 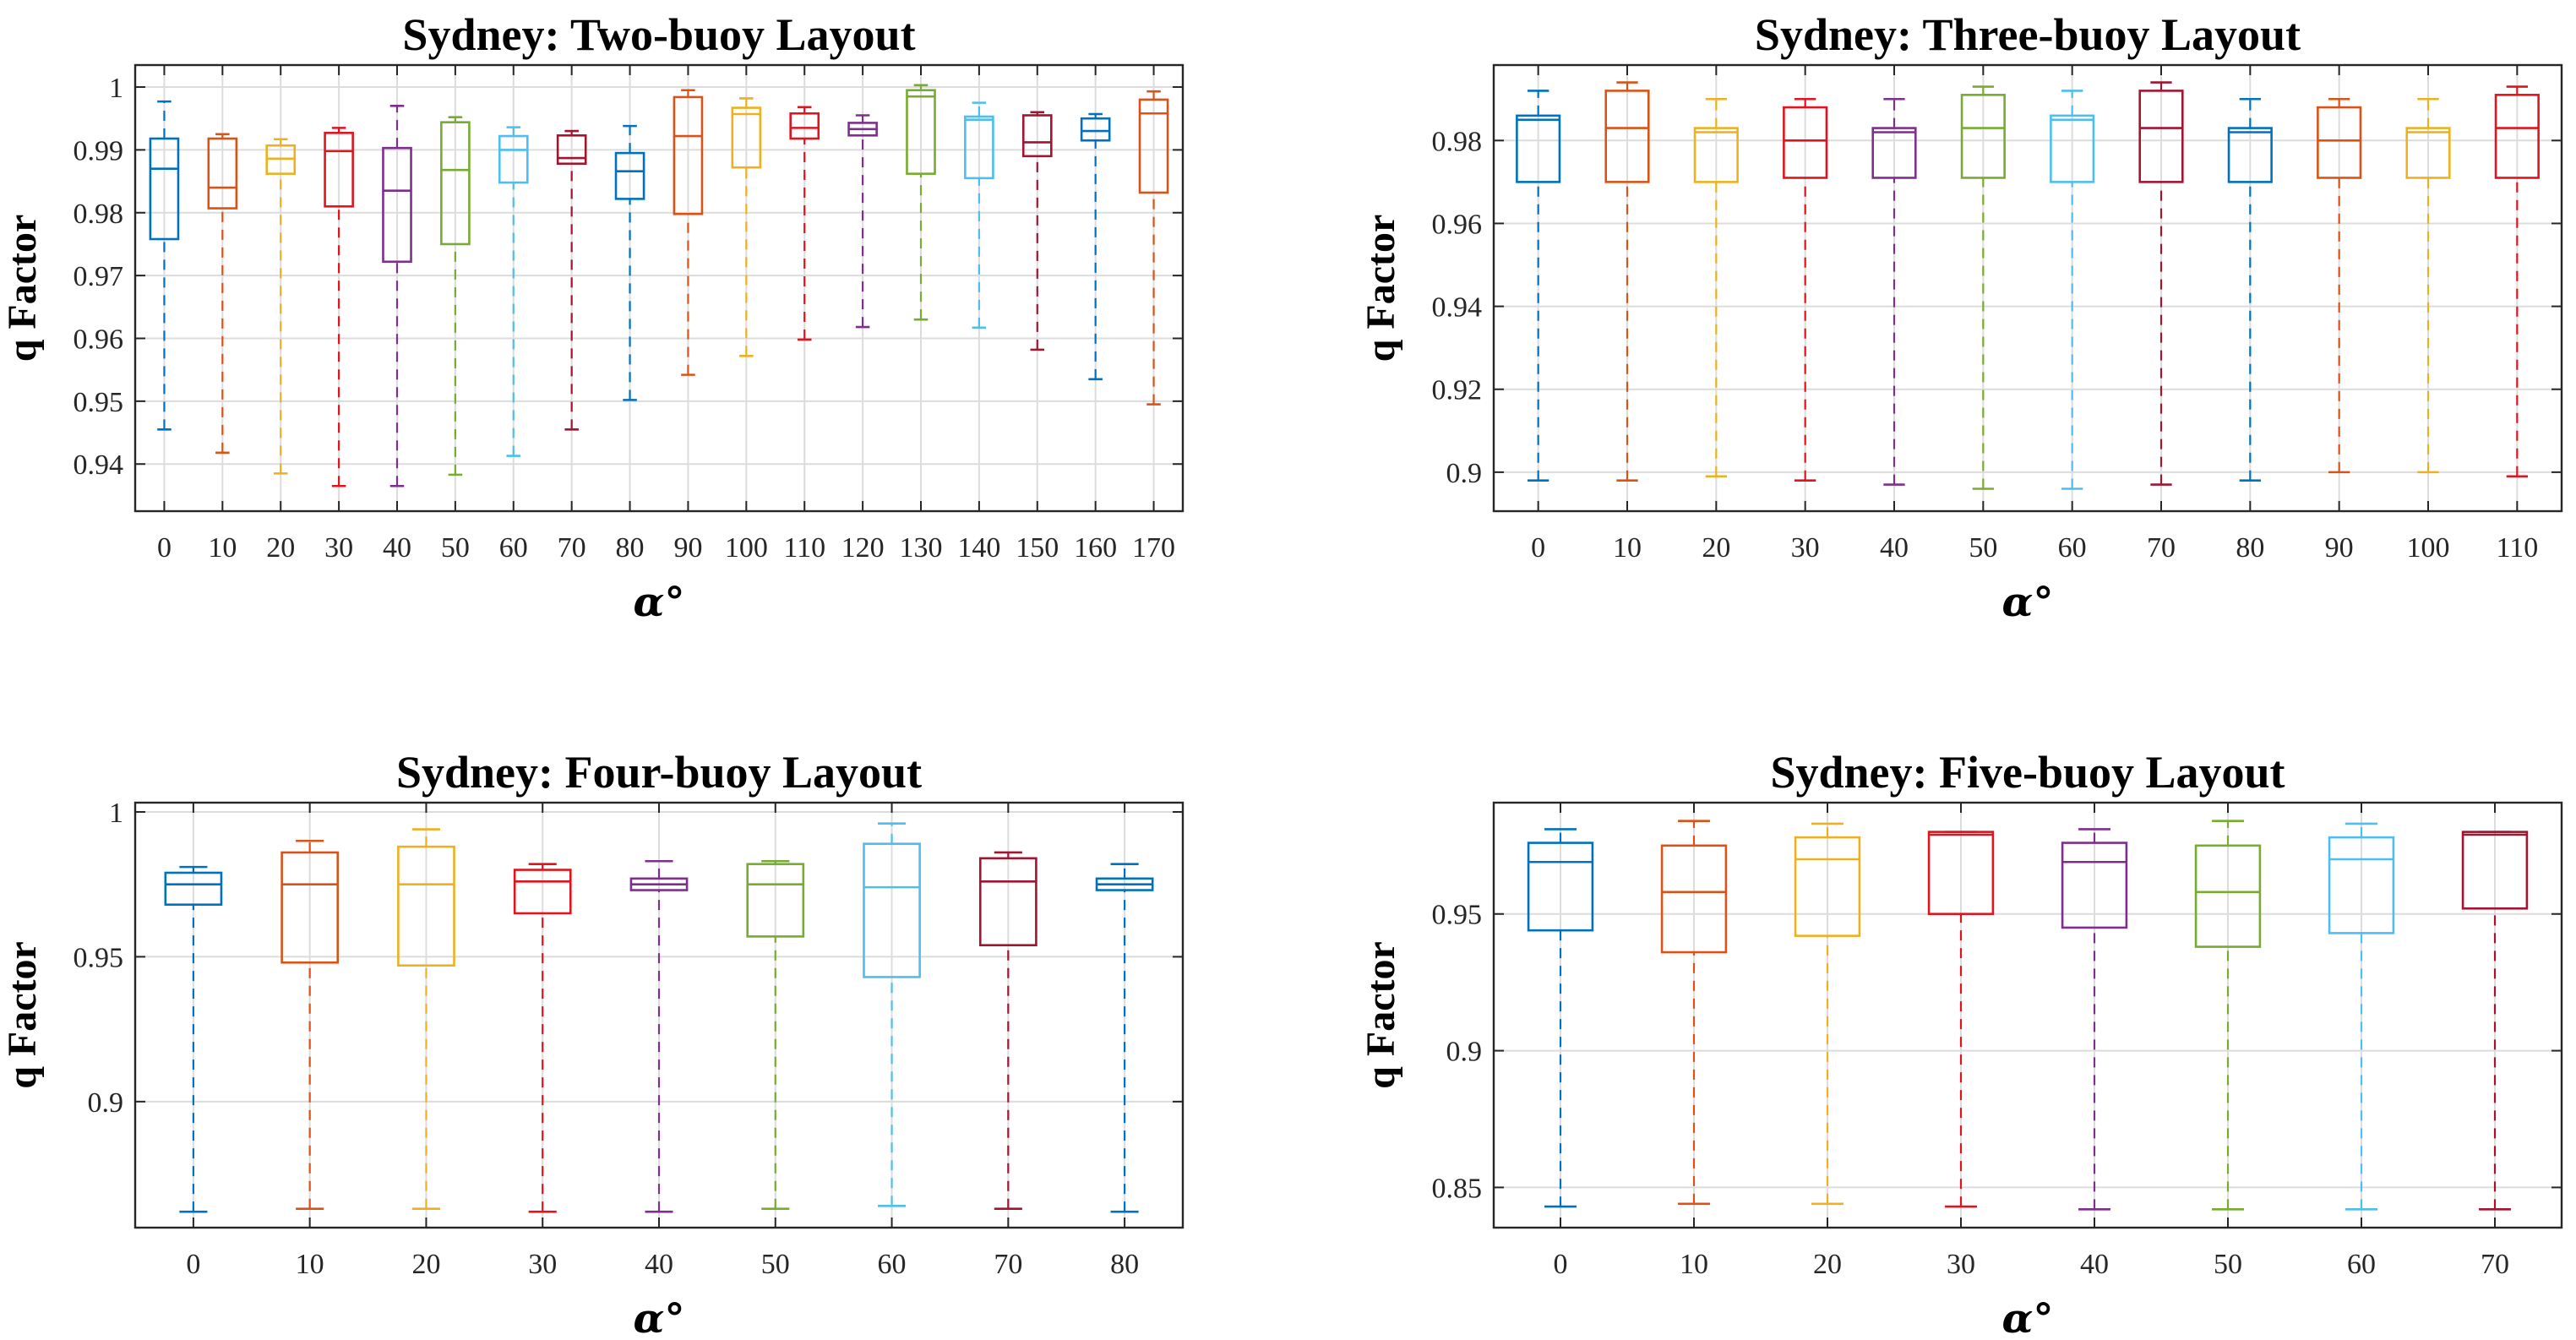 What do you see at coordinates (658, 34) in the screenshot?
I see `chart-title: Sydney: Two-buoy Layout` at bounding box center [658, 34].